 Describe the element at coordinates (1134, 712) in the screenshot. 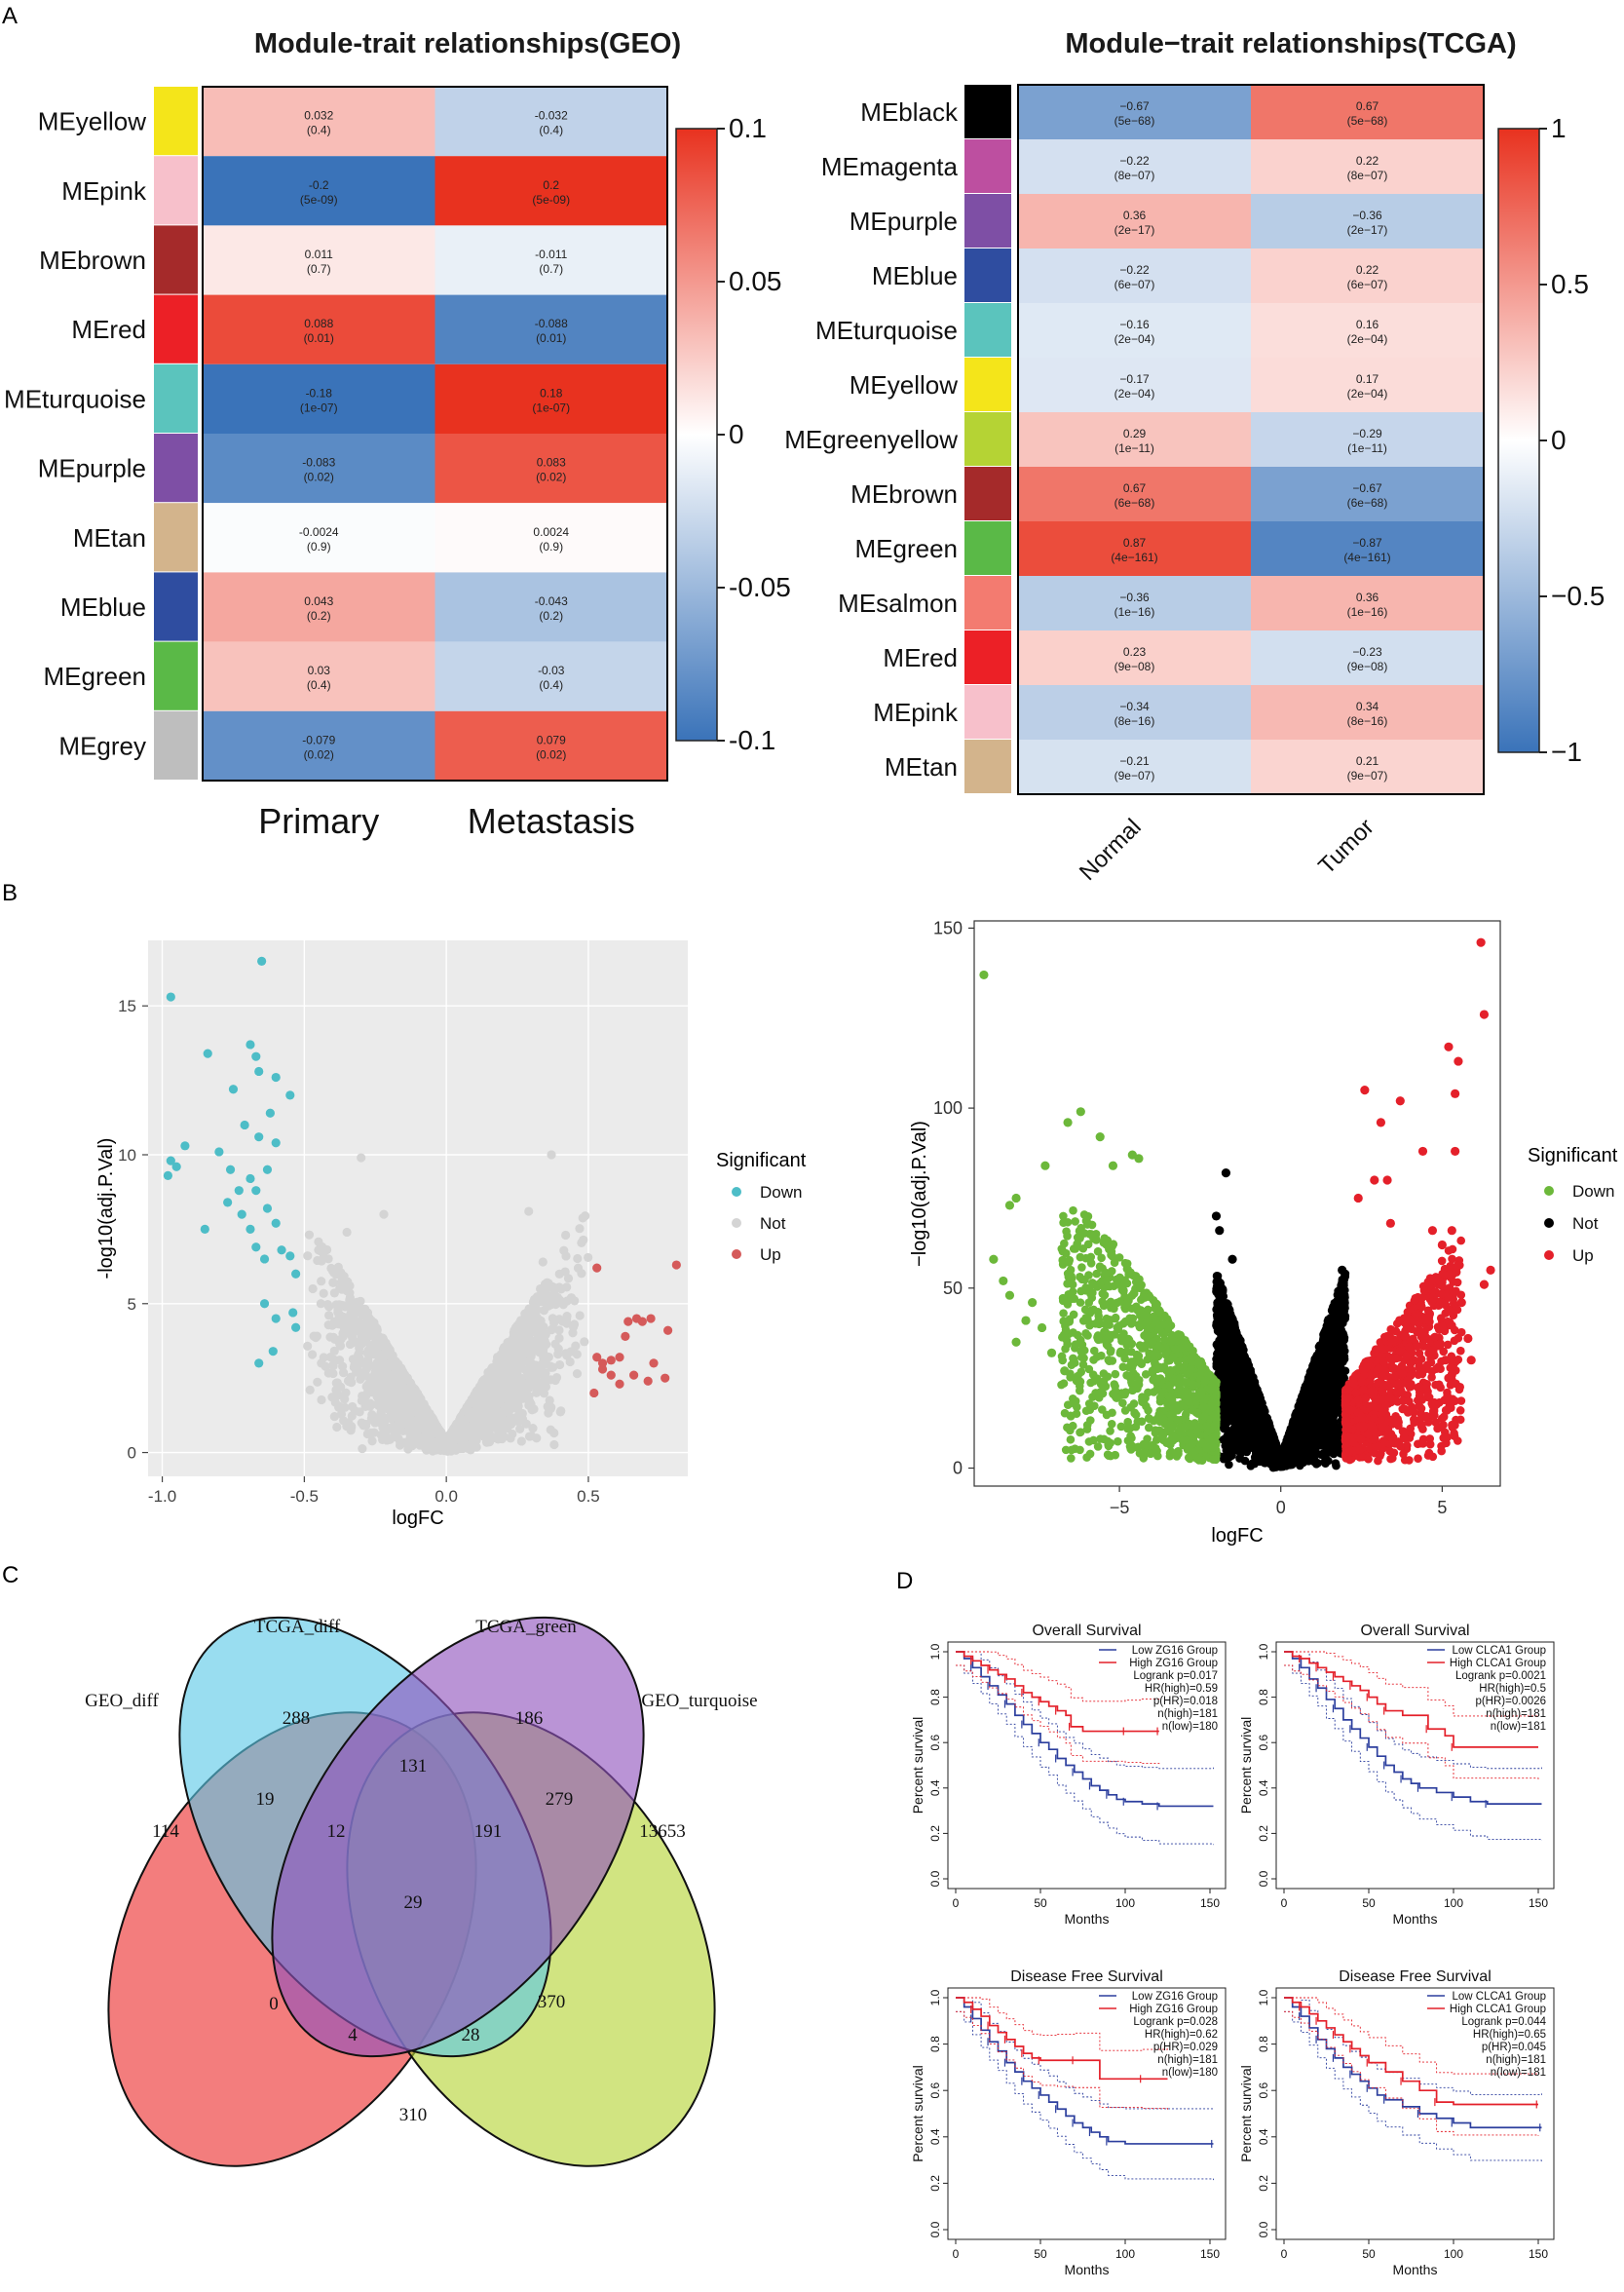

I see `tcga-cell-mepink-normal` at that location.